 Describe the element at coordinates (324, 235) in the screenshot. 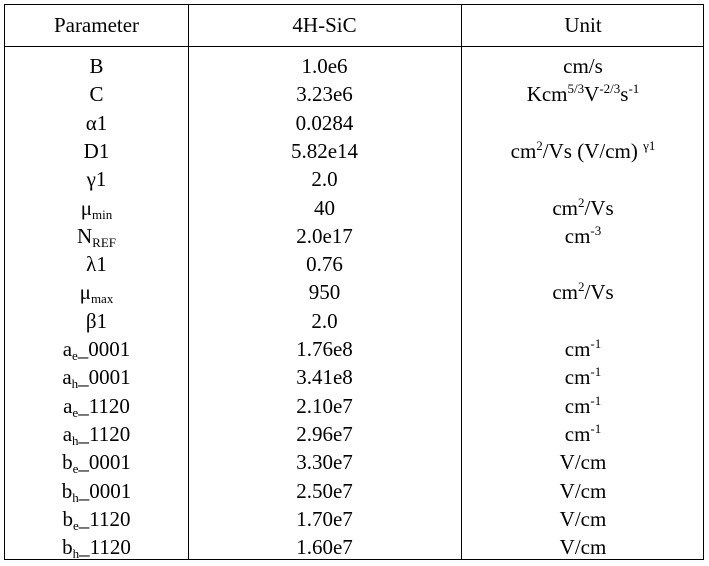

I see `cell-value: 2.0e17` at that location.